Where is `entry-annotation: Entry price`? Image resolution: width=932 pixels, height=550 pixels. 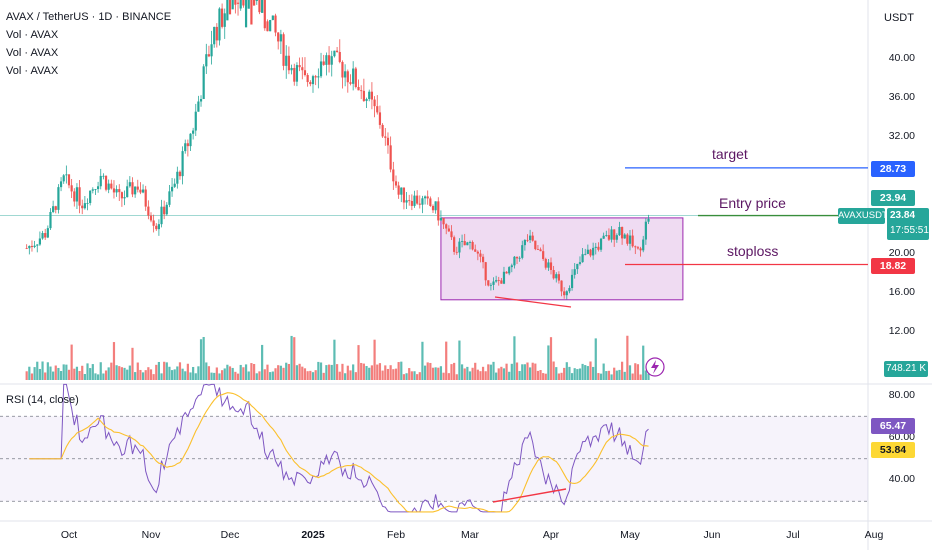 entry-annotation: Entry price is located at coordinates (752, 203).